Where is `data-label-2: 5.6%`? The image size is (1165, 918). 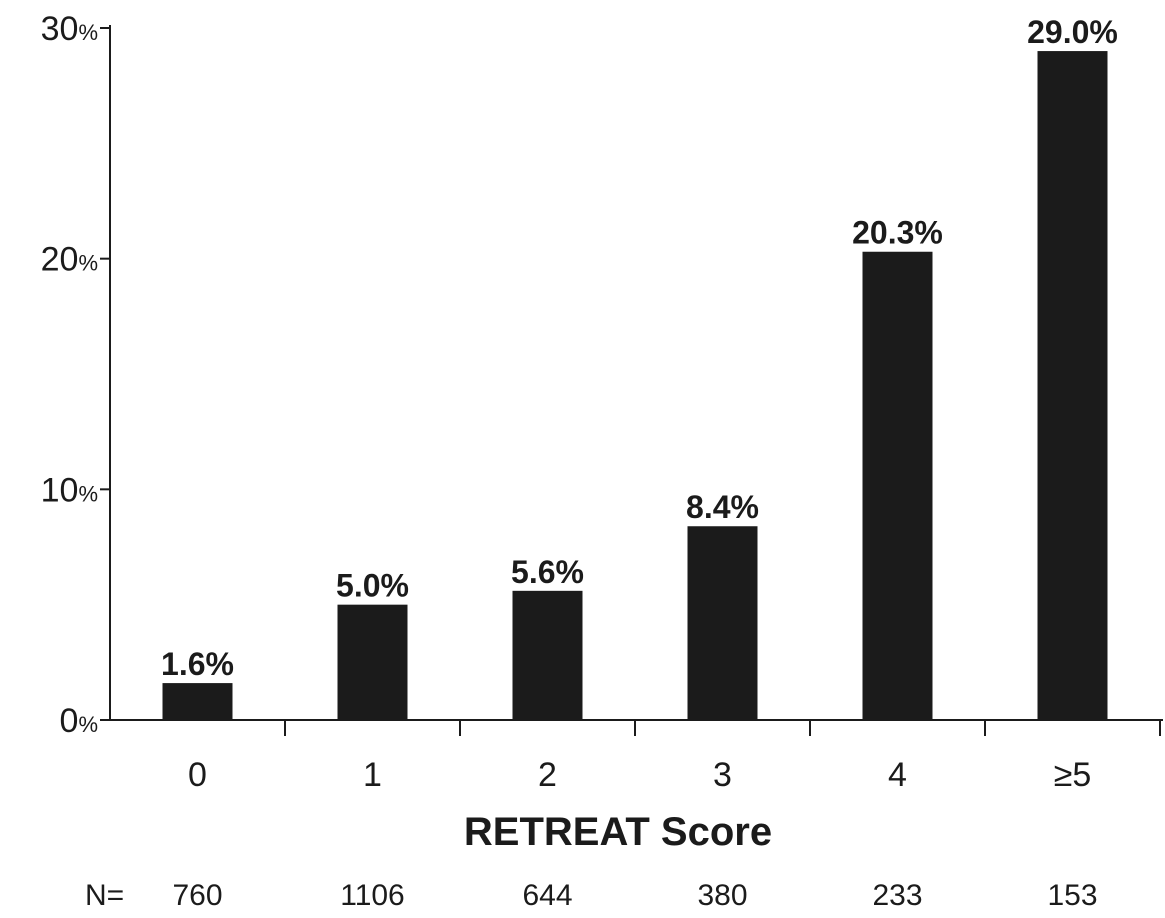
data-label-2: 5.6% is located at coordinates (547, 572).